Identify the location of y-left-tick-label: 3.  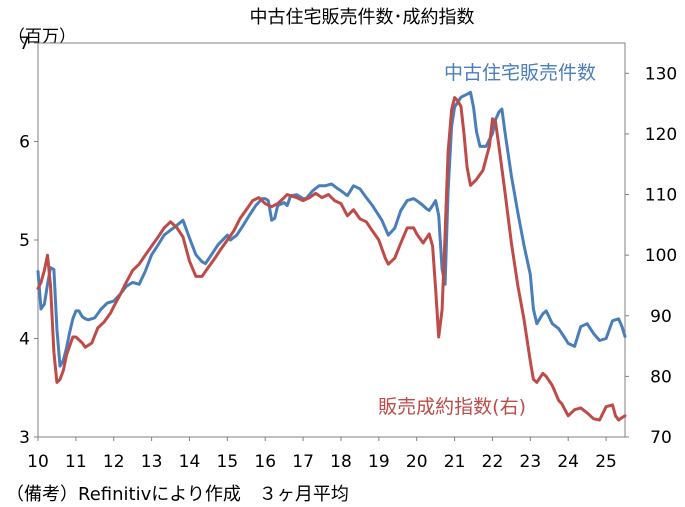
(24, 438).